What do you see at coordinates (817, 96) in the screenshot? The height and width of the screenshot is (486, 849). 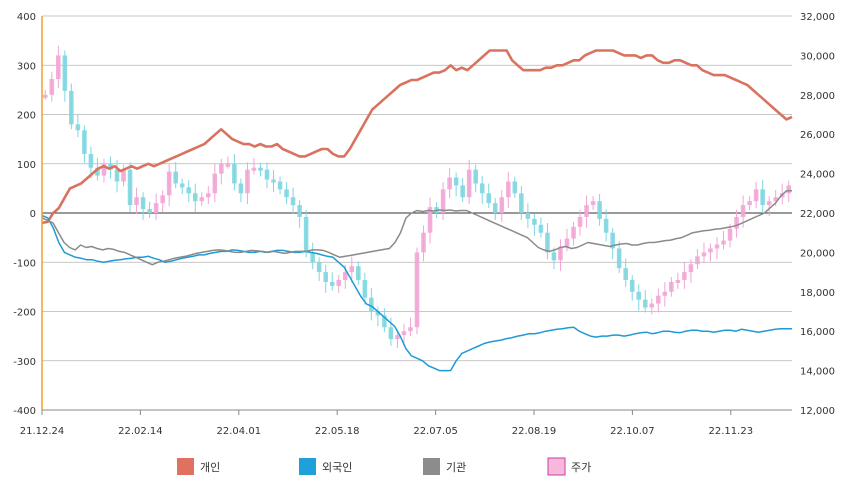 I see `right-tick-label: 28,000` at bounding box center [817, 96].